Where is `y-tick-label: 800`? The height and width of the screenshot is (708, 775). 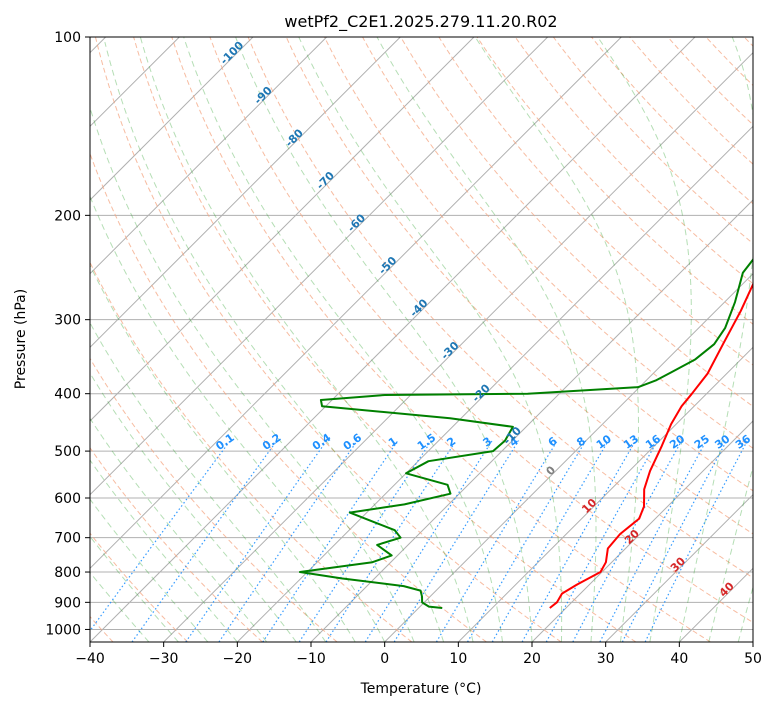
y-tick-label: 800 is located at coordinates (67, 573).